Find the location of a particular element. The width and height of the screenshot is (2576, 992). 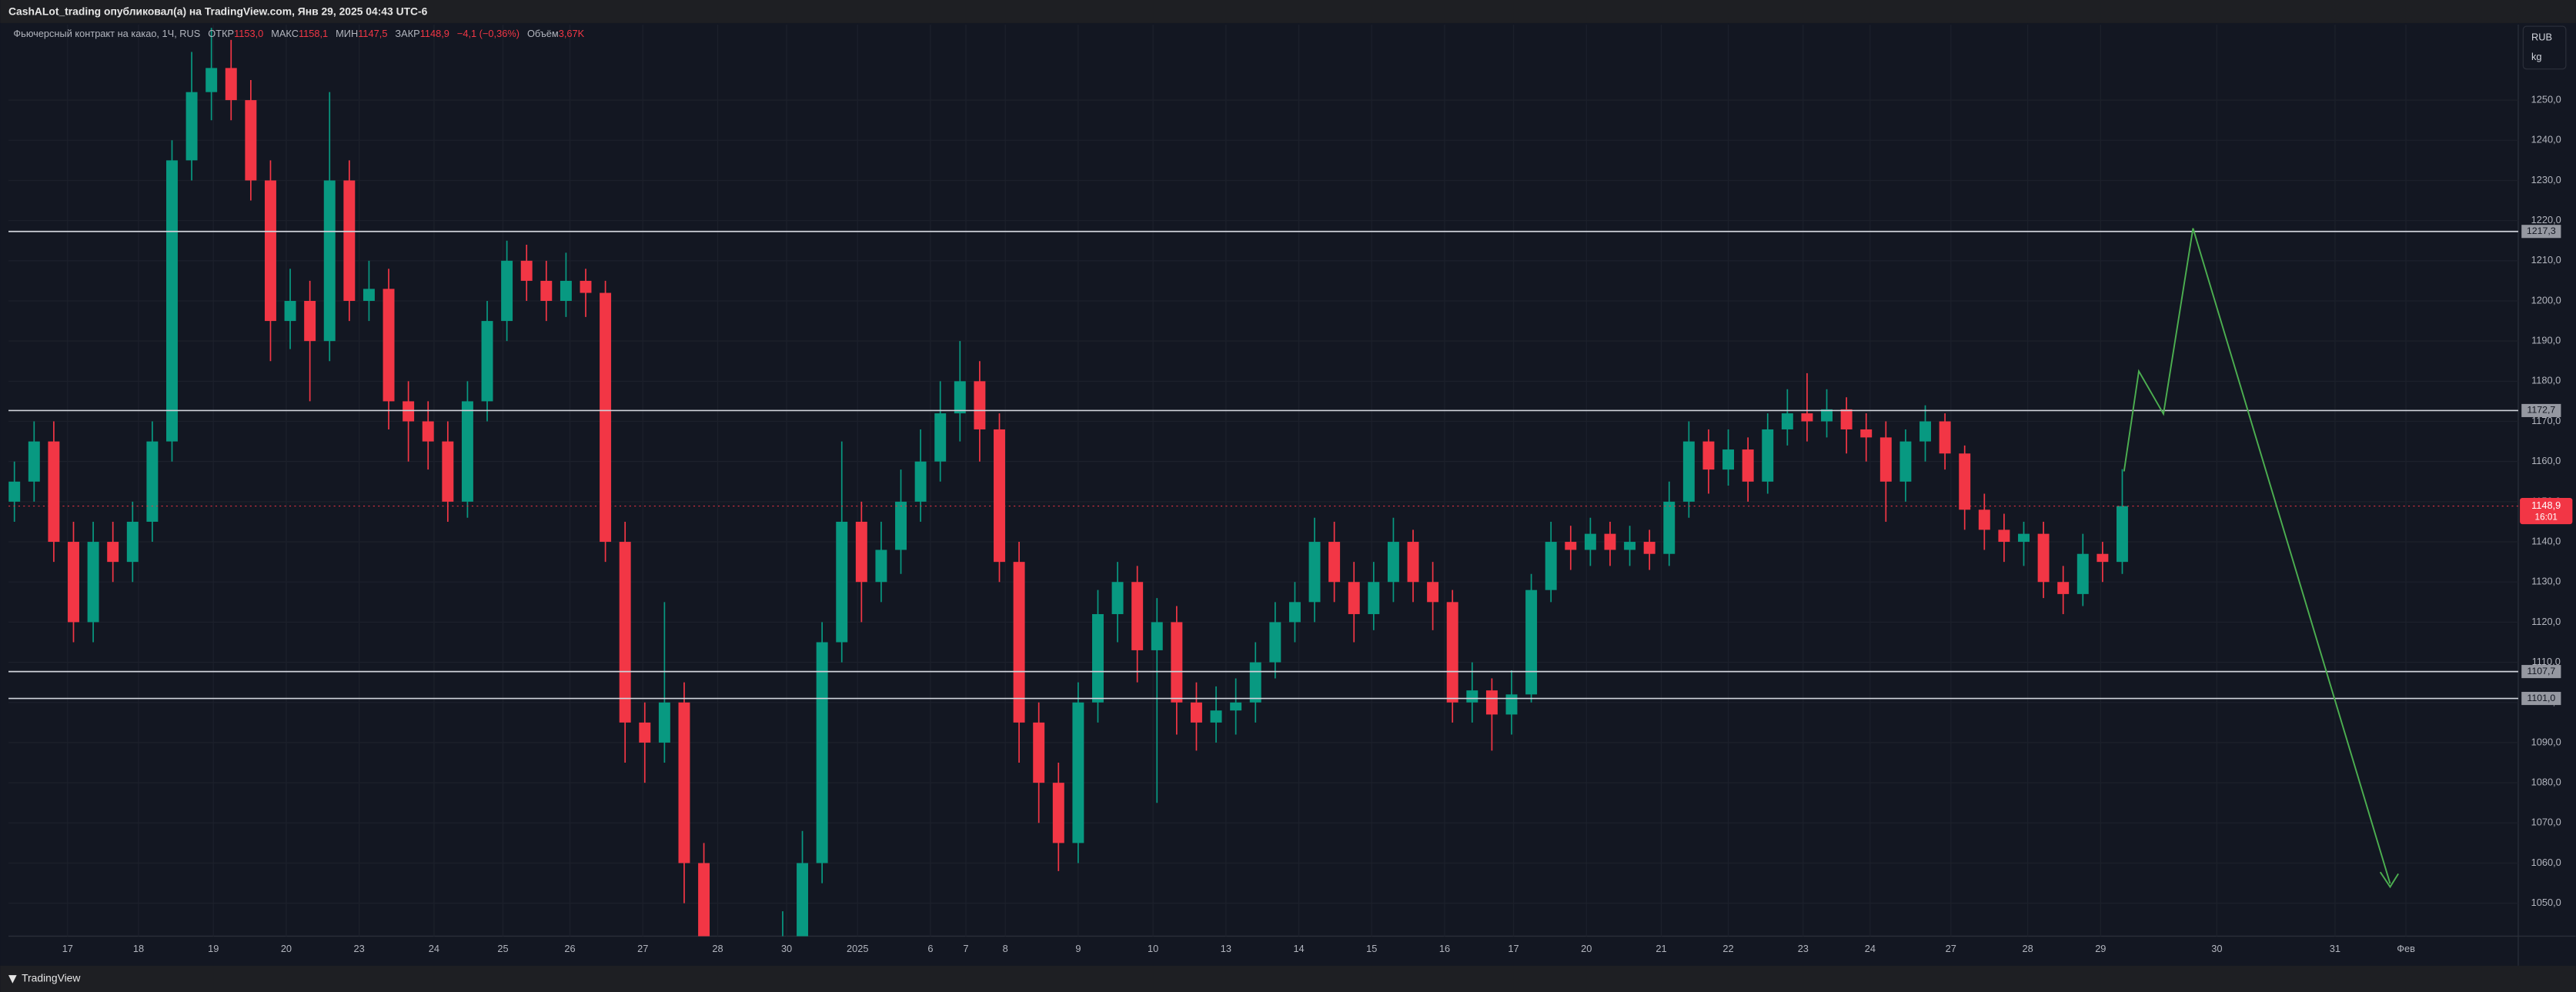

x-tick-label: 23 is located at coordinates (359, 948).